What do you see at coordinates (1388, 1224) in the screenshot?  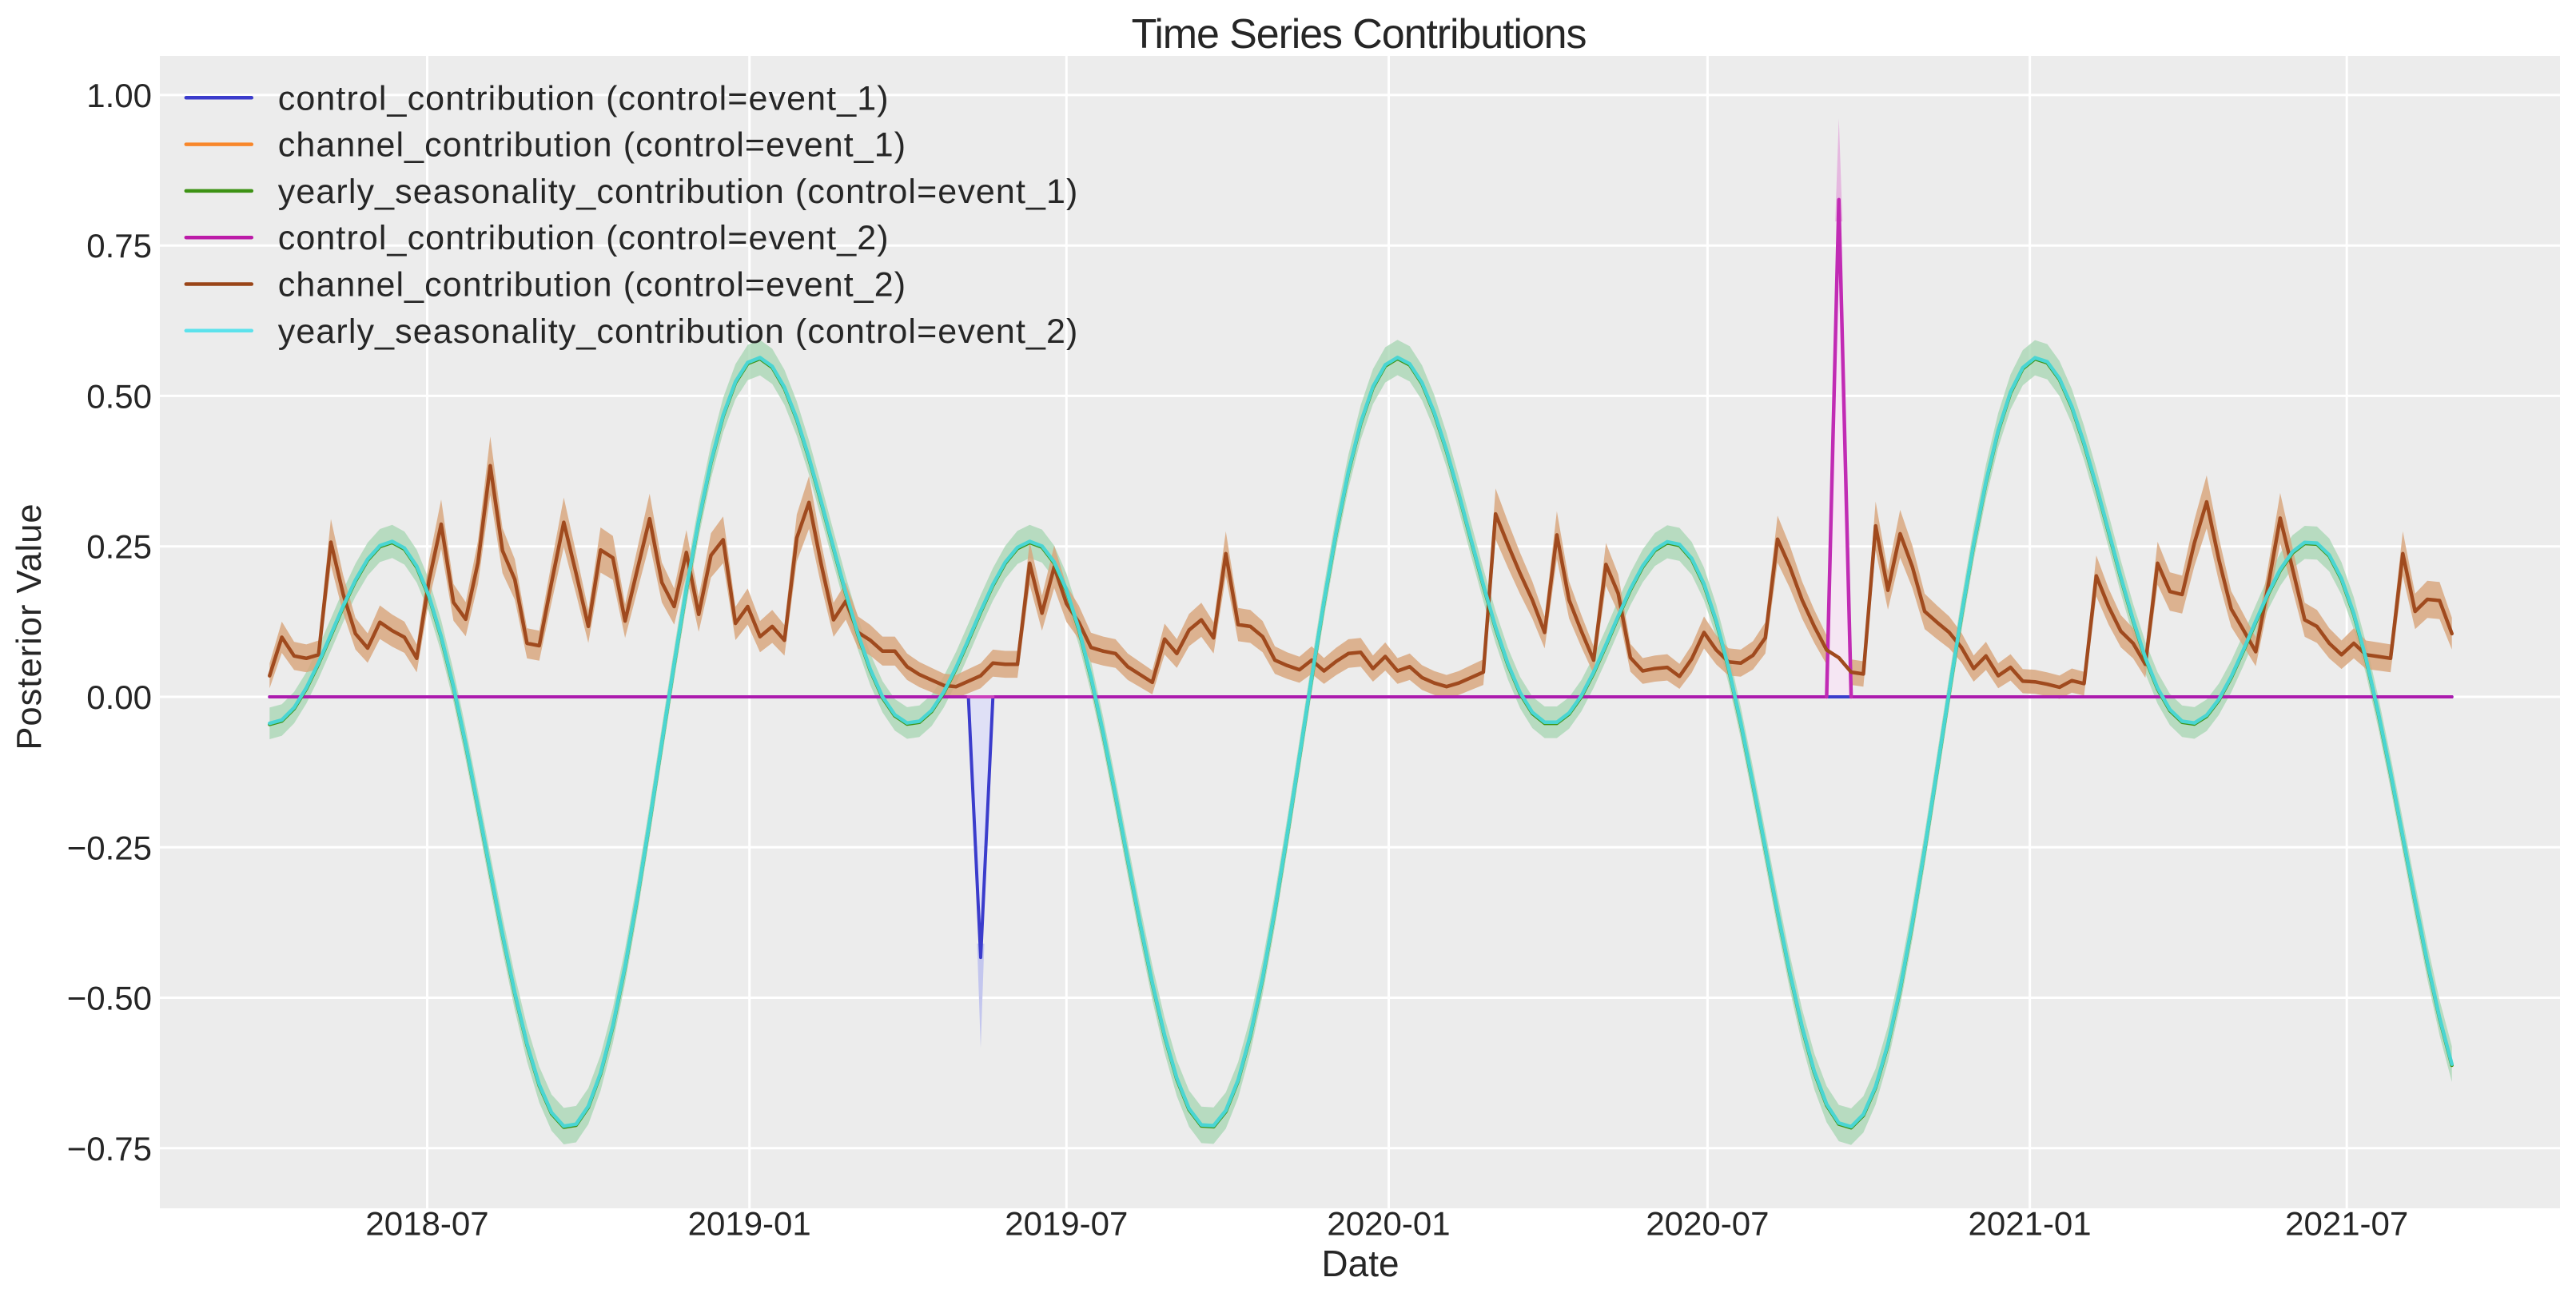 I see `svg-text: 2020-01` at bounding box center [1388, 1224].